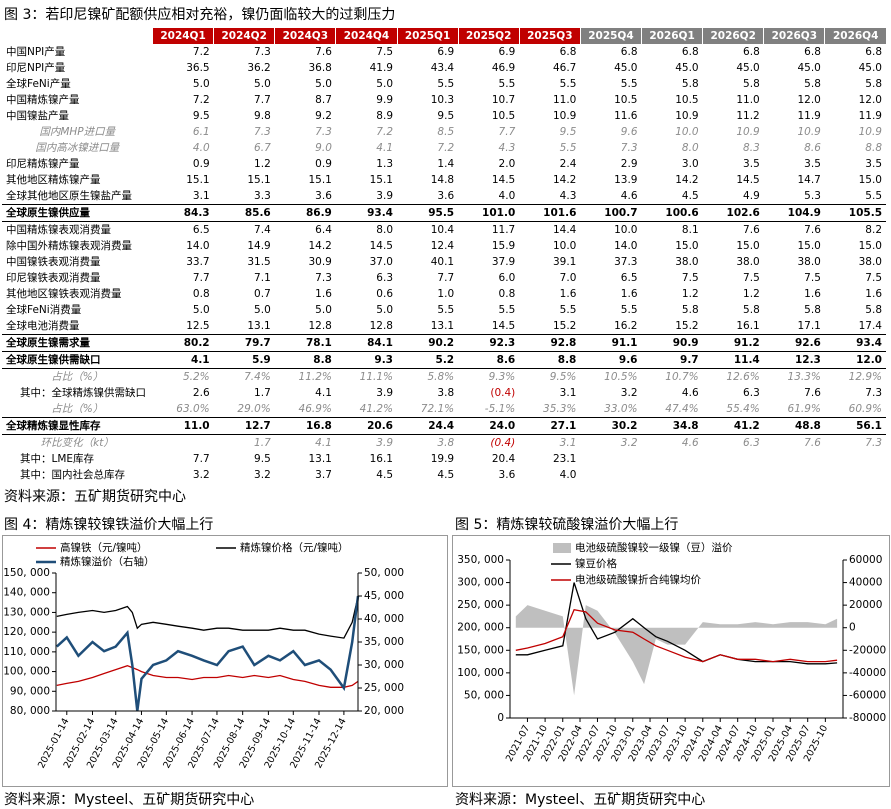  What do you see at coordinates (36, 67) in the screenshot?
I see `row-label: 印尼NPI产量` at bounding box center [36, 67].